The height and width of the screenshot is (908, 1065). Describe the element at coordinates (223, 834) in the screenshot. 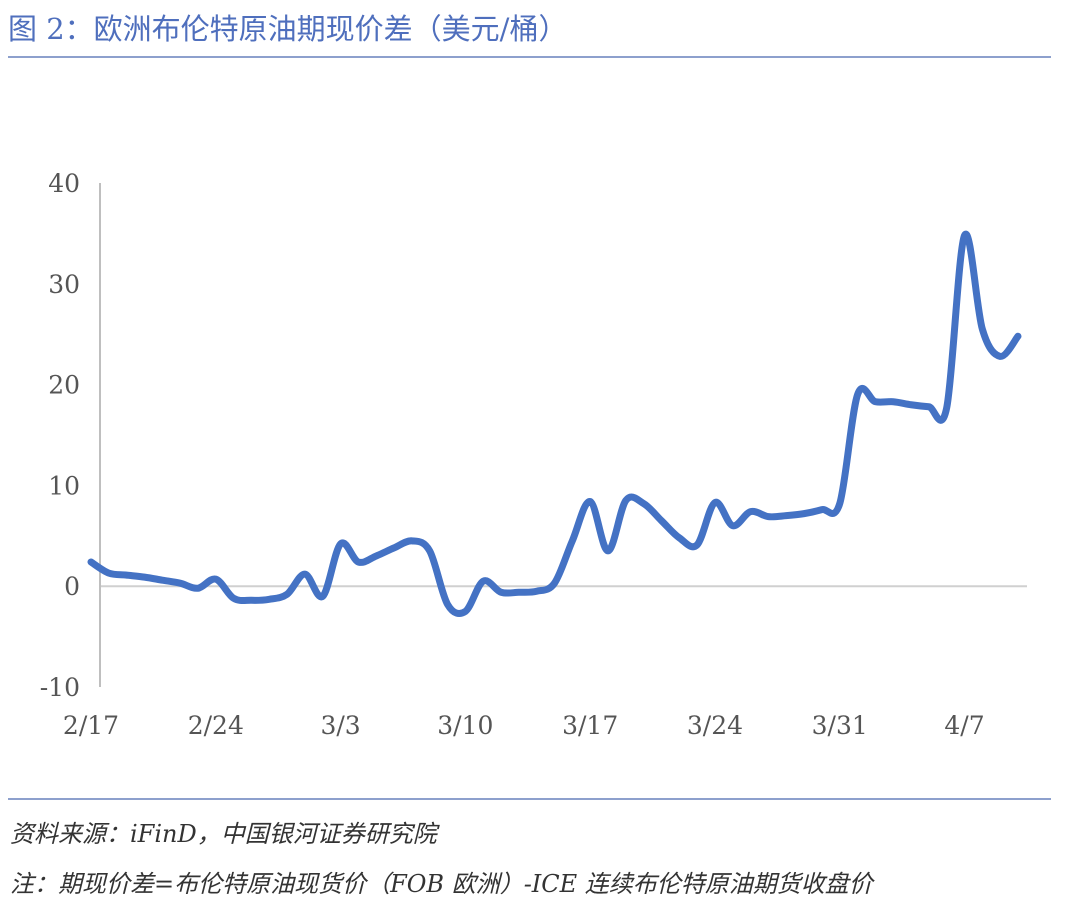

I see `source-note: 资料来源：iFinD，中国银河证券研究院` at that location.